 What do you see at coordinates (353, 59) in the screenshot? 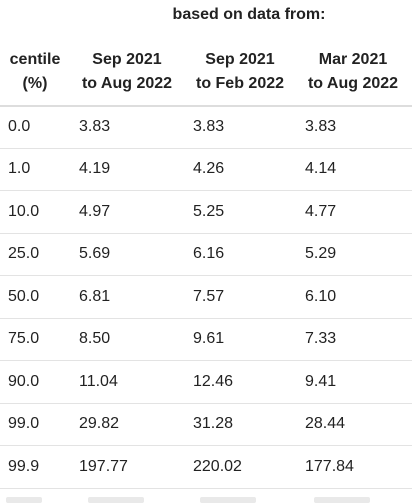
I see `column-header-line: Mar 2021` at bounding box center [353, 59].